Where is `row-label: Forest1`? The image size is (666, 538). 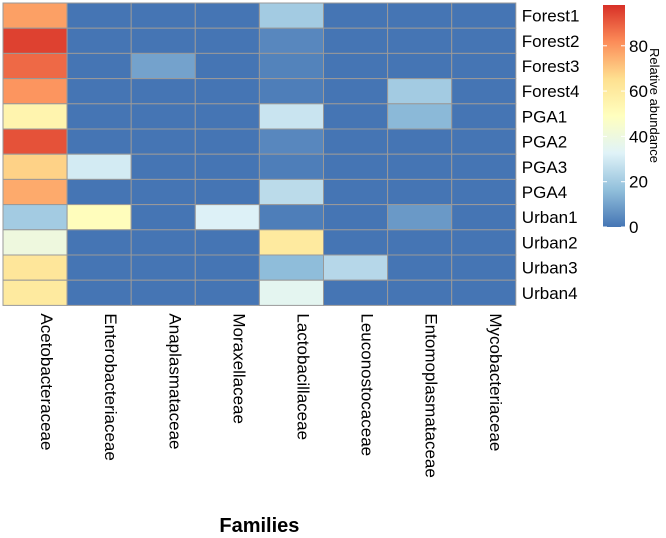 row-label: Forest1 is located at coordinates (551, 16).